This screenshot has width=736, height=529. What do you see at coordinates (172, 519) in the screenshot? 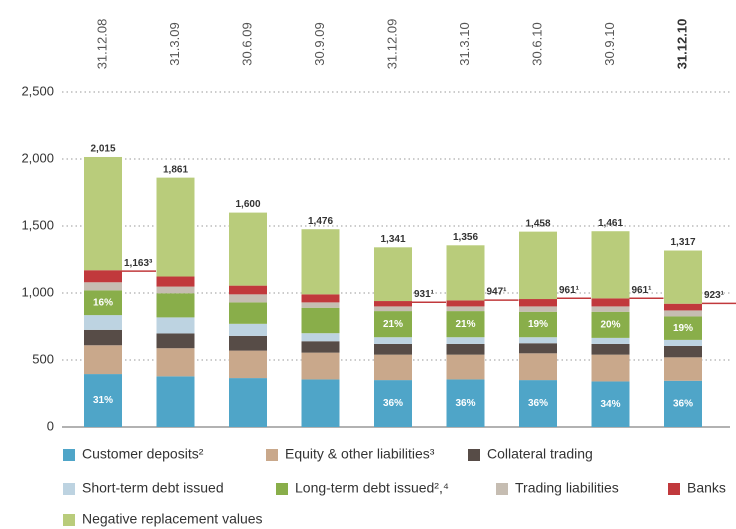
I see `legend-label: Negative replacement values` at bounding box center [172, 519].